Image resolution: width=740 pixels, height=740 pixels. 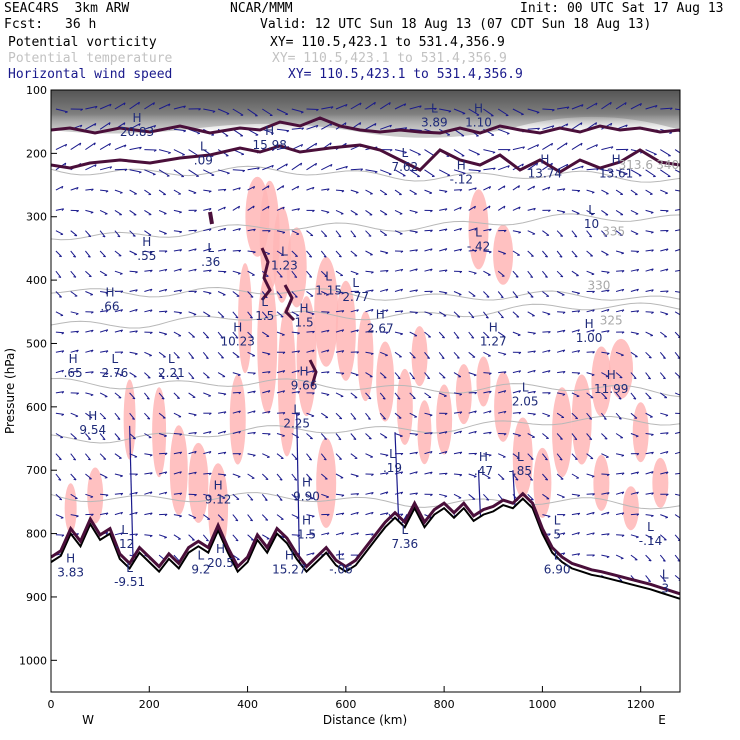 What do you see at coordinates (129, 582) in the screenshot?
I see `extremum-value: -9.51` at bounding box center [129, 582].